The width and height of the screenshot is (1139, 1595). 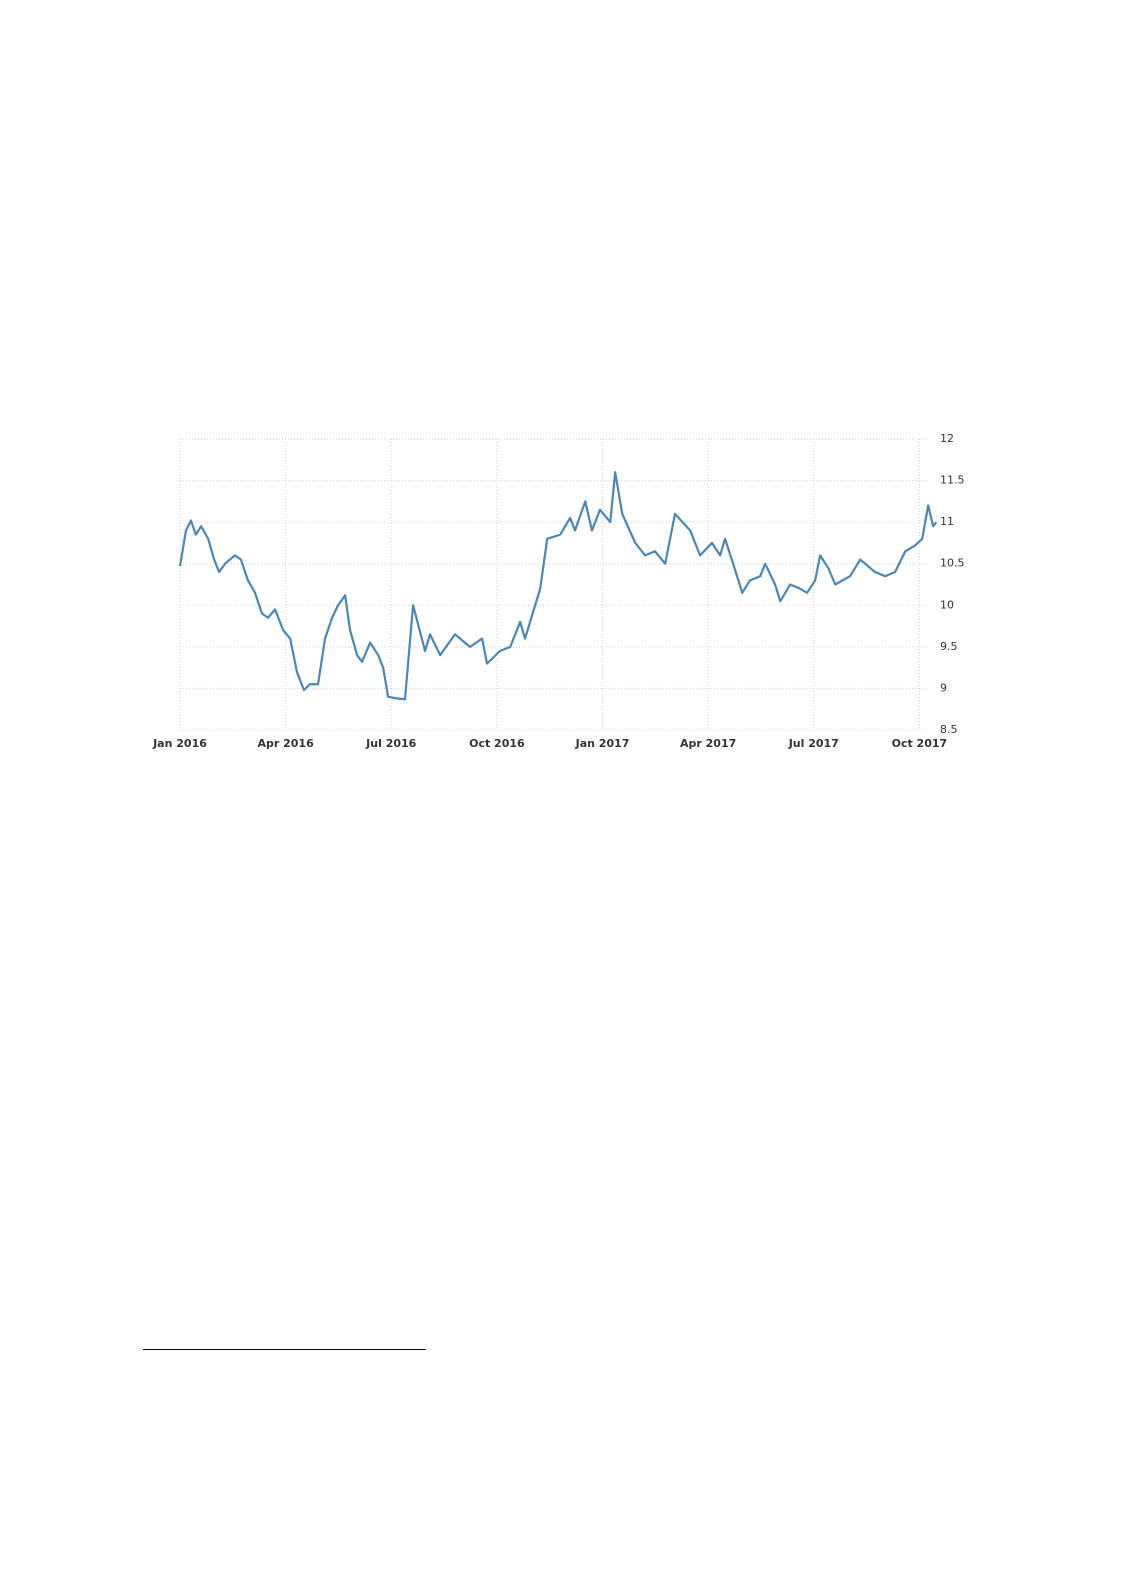 What do you see at coordinates (284, 1349) in the screenshot?
I see `footnote-rule` at bounding box center [284, 1349].